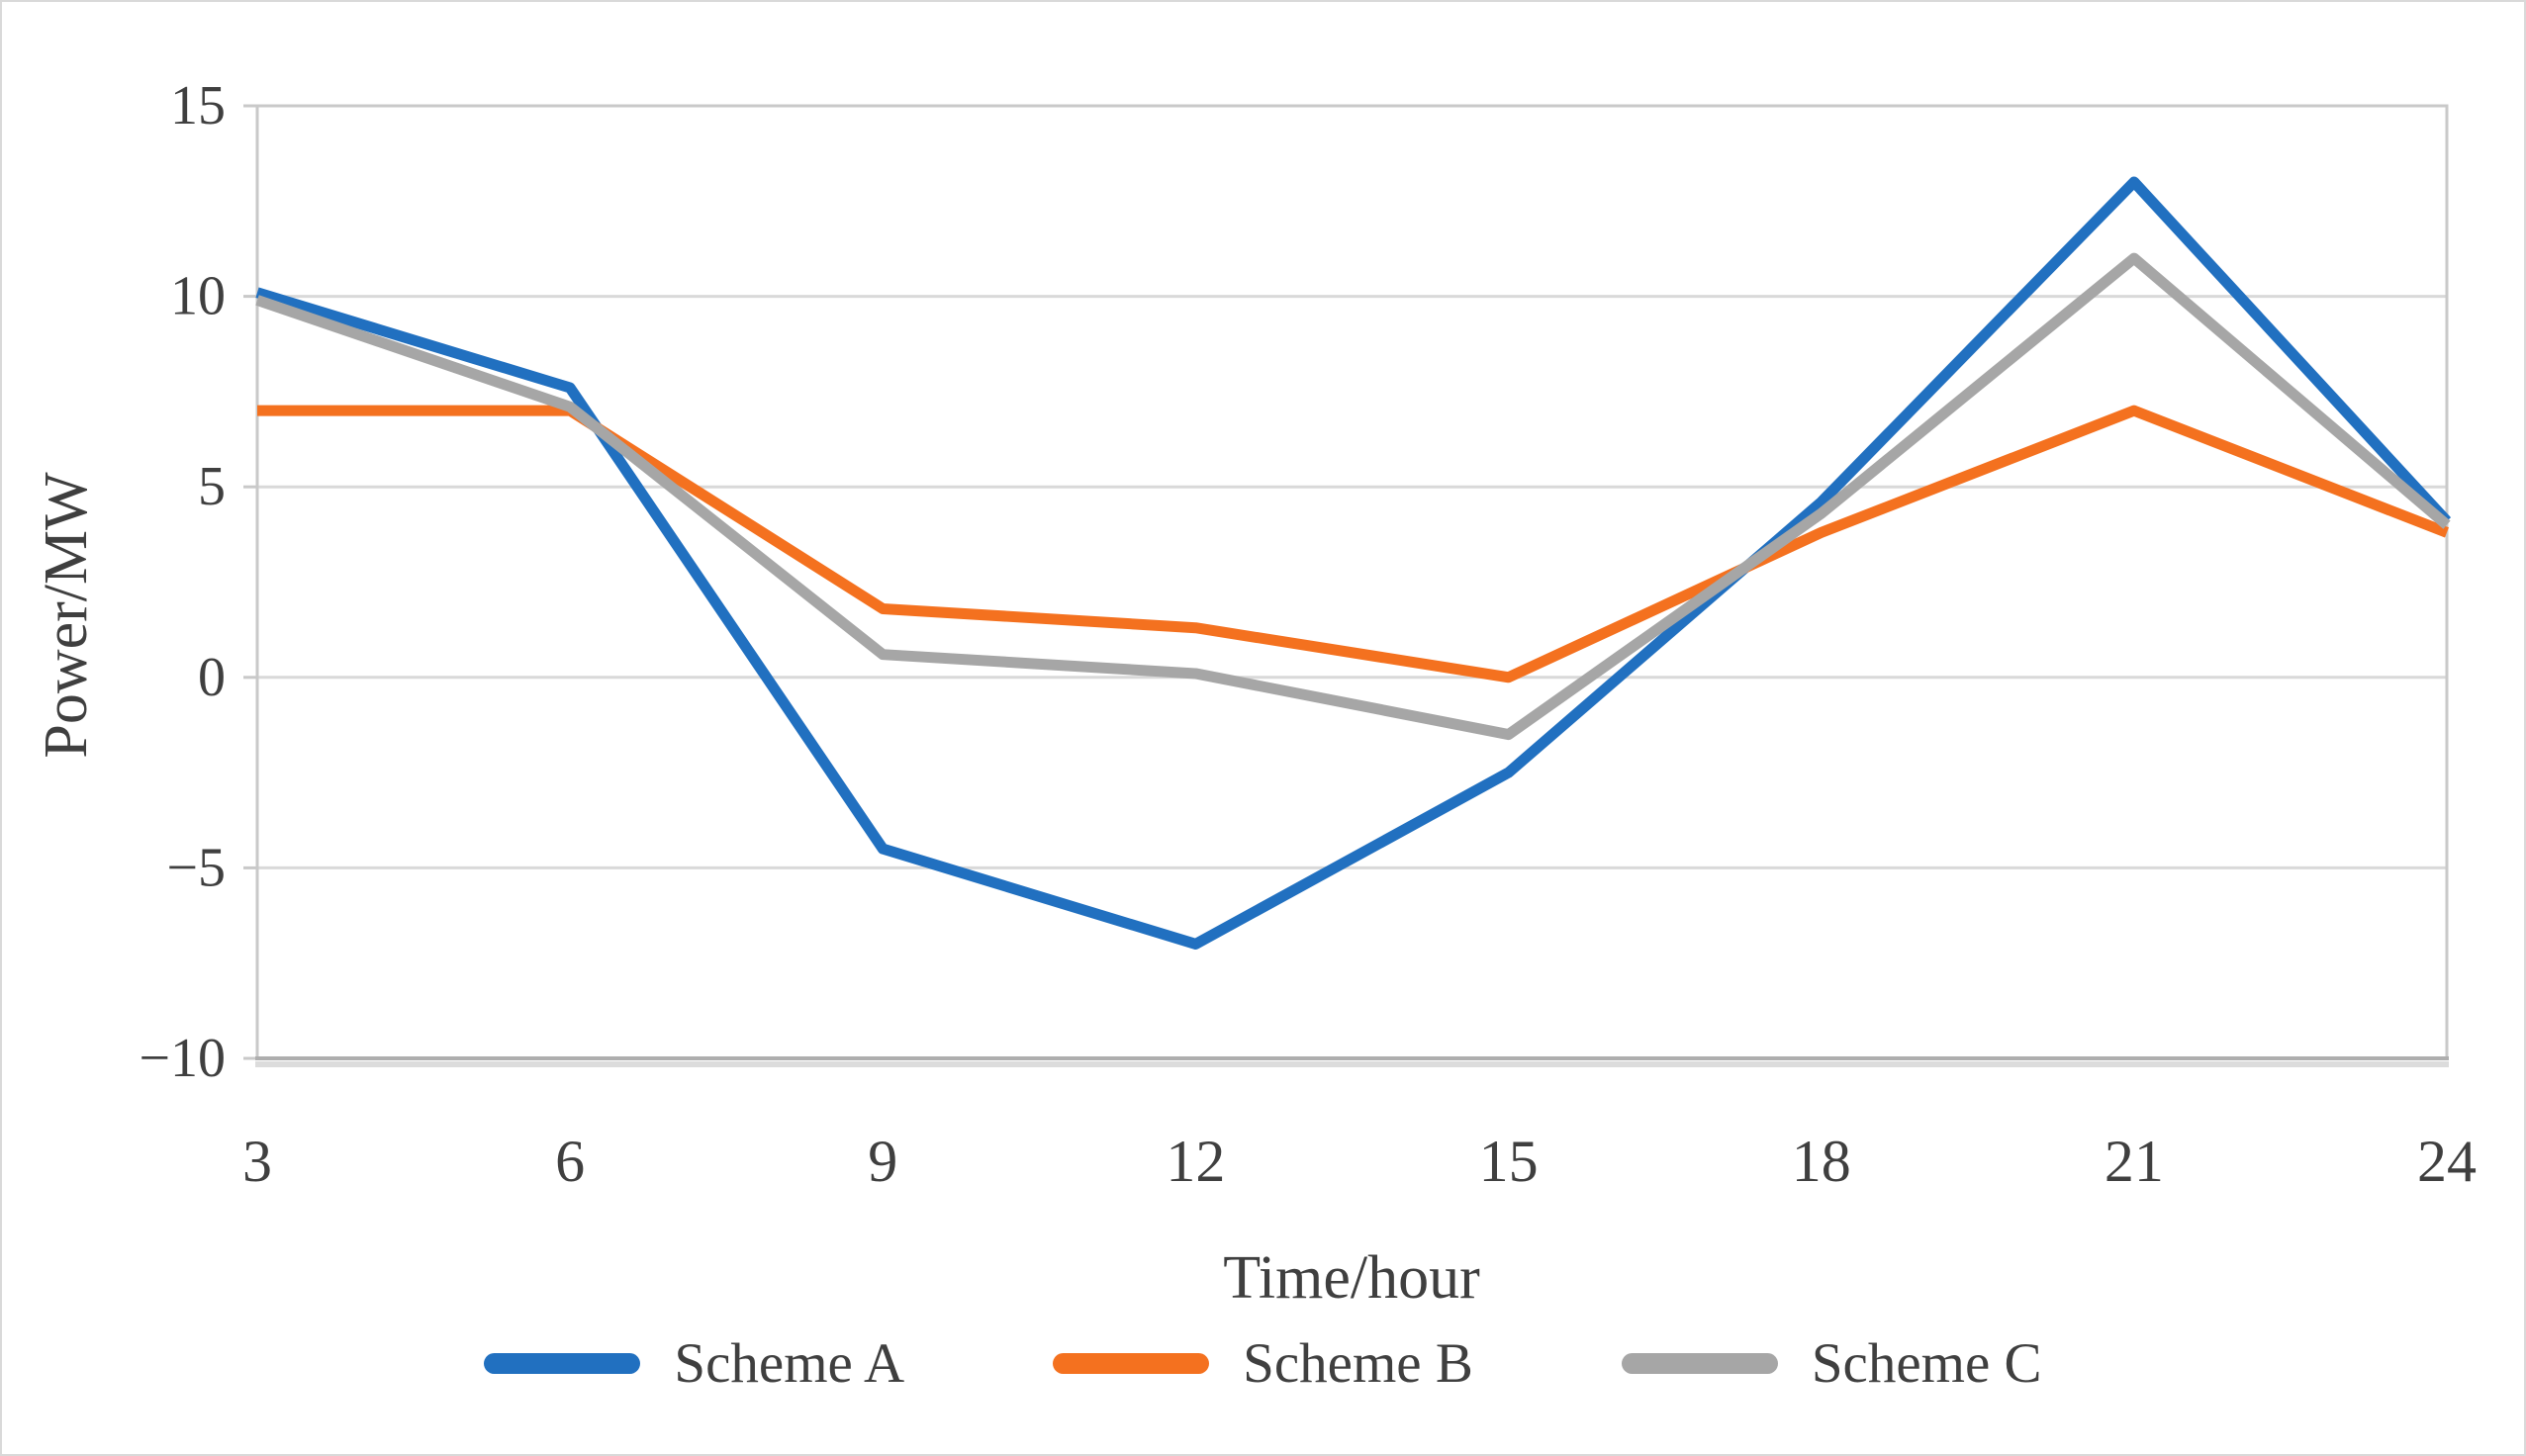 The image size is (2526, 1456). What do you see at coordinates (212, 486) in the screenshot?
I see `y-tick-label: 5` at bounding box center [212, 486].